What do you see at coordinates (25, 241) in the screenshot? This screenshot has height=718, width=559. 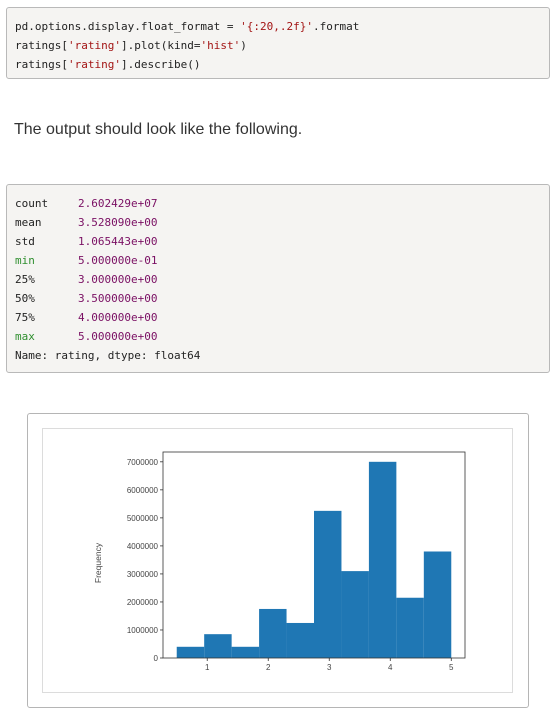 I see `stat-key: std` at bounding box center [25, 241].